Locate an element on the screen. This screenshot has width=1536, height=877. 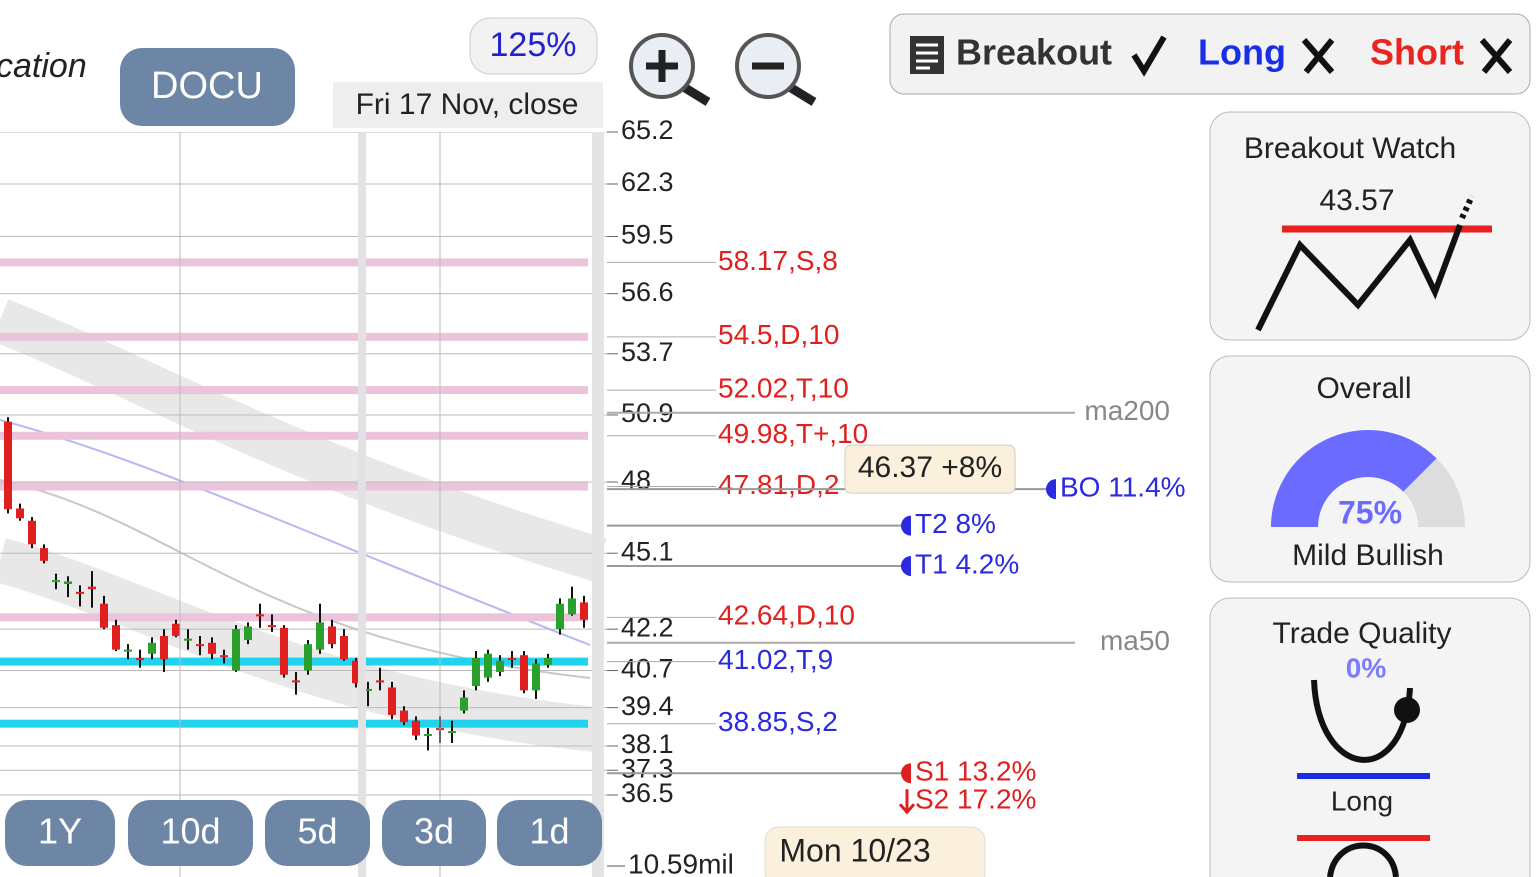
y-tick-label: 37.3 is located at coordinates (647, 768).